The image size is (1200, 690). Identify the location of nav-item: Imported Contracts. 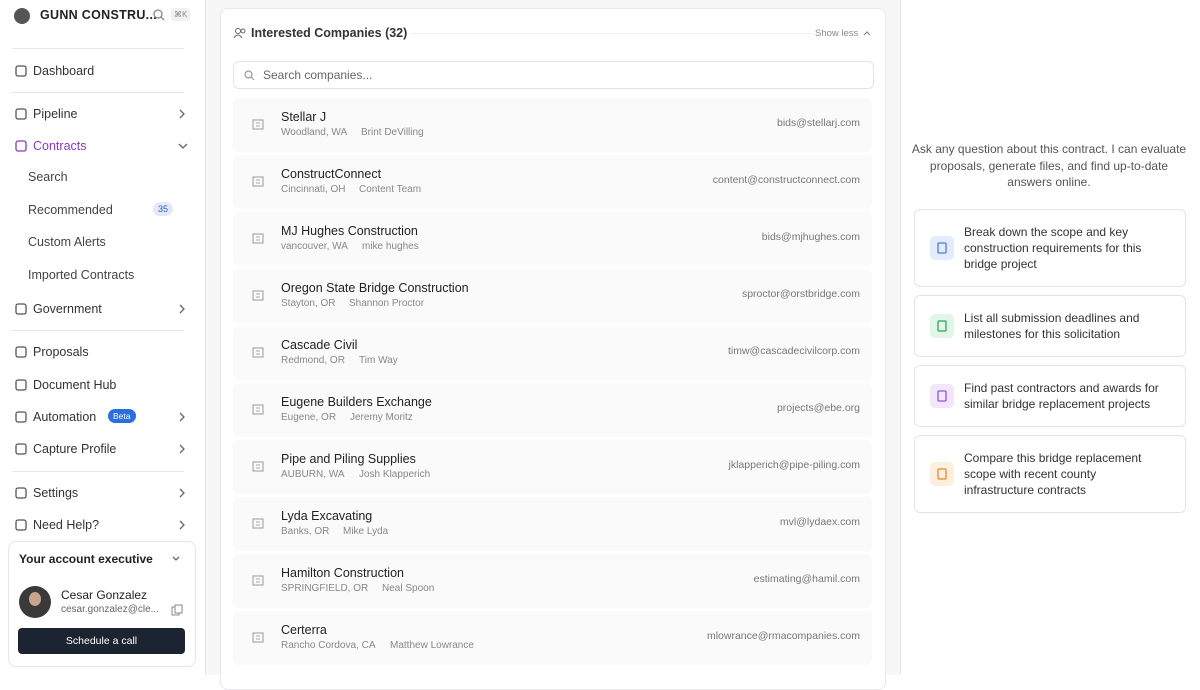
(81, 275).